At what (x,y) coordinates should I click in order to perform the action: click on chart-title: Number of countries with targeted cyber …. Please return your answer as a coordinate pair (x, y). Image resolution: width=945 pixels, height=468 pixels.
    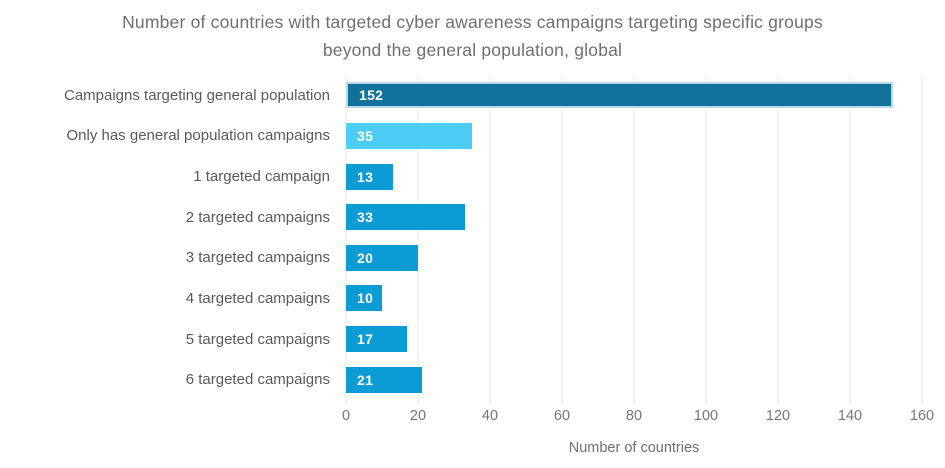
    Looking at the image, I should click on (472, 36).